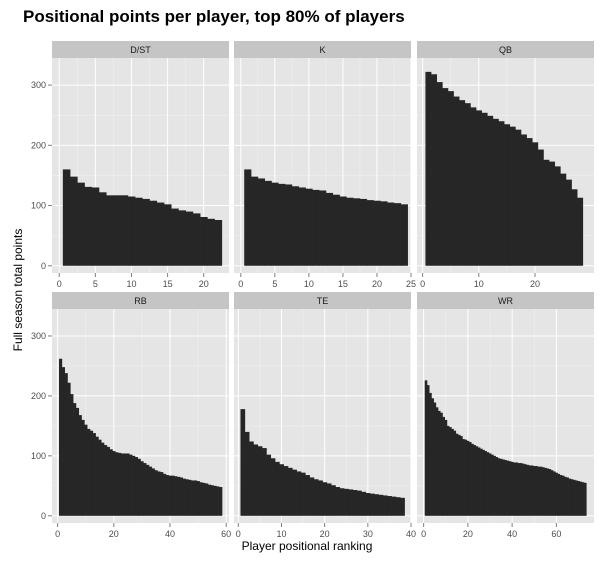 The height and width of the screenshot is (565, 614). I want to click on y-tick-label: 300, so click(38, 336).